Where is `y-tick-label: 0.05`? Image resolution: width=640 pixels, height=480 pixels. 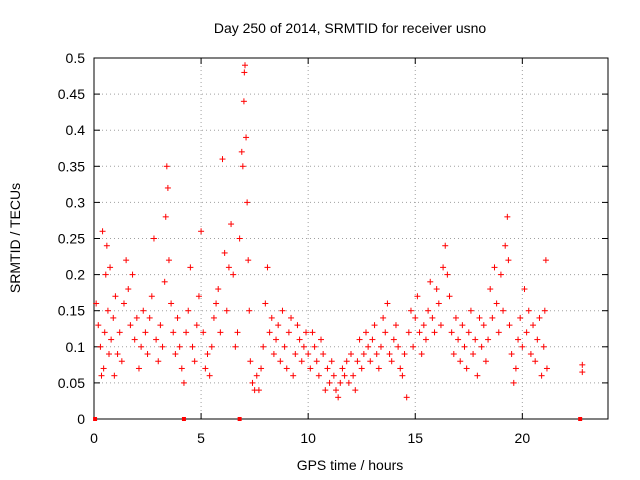
y-tick-label: 0.05 is located at coordinates (71, 383).